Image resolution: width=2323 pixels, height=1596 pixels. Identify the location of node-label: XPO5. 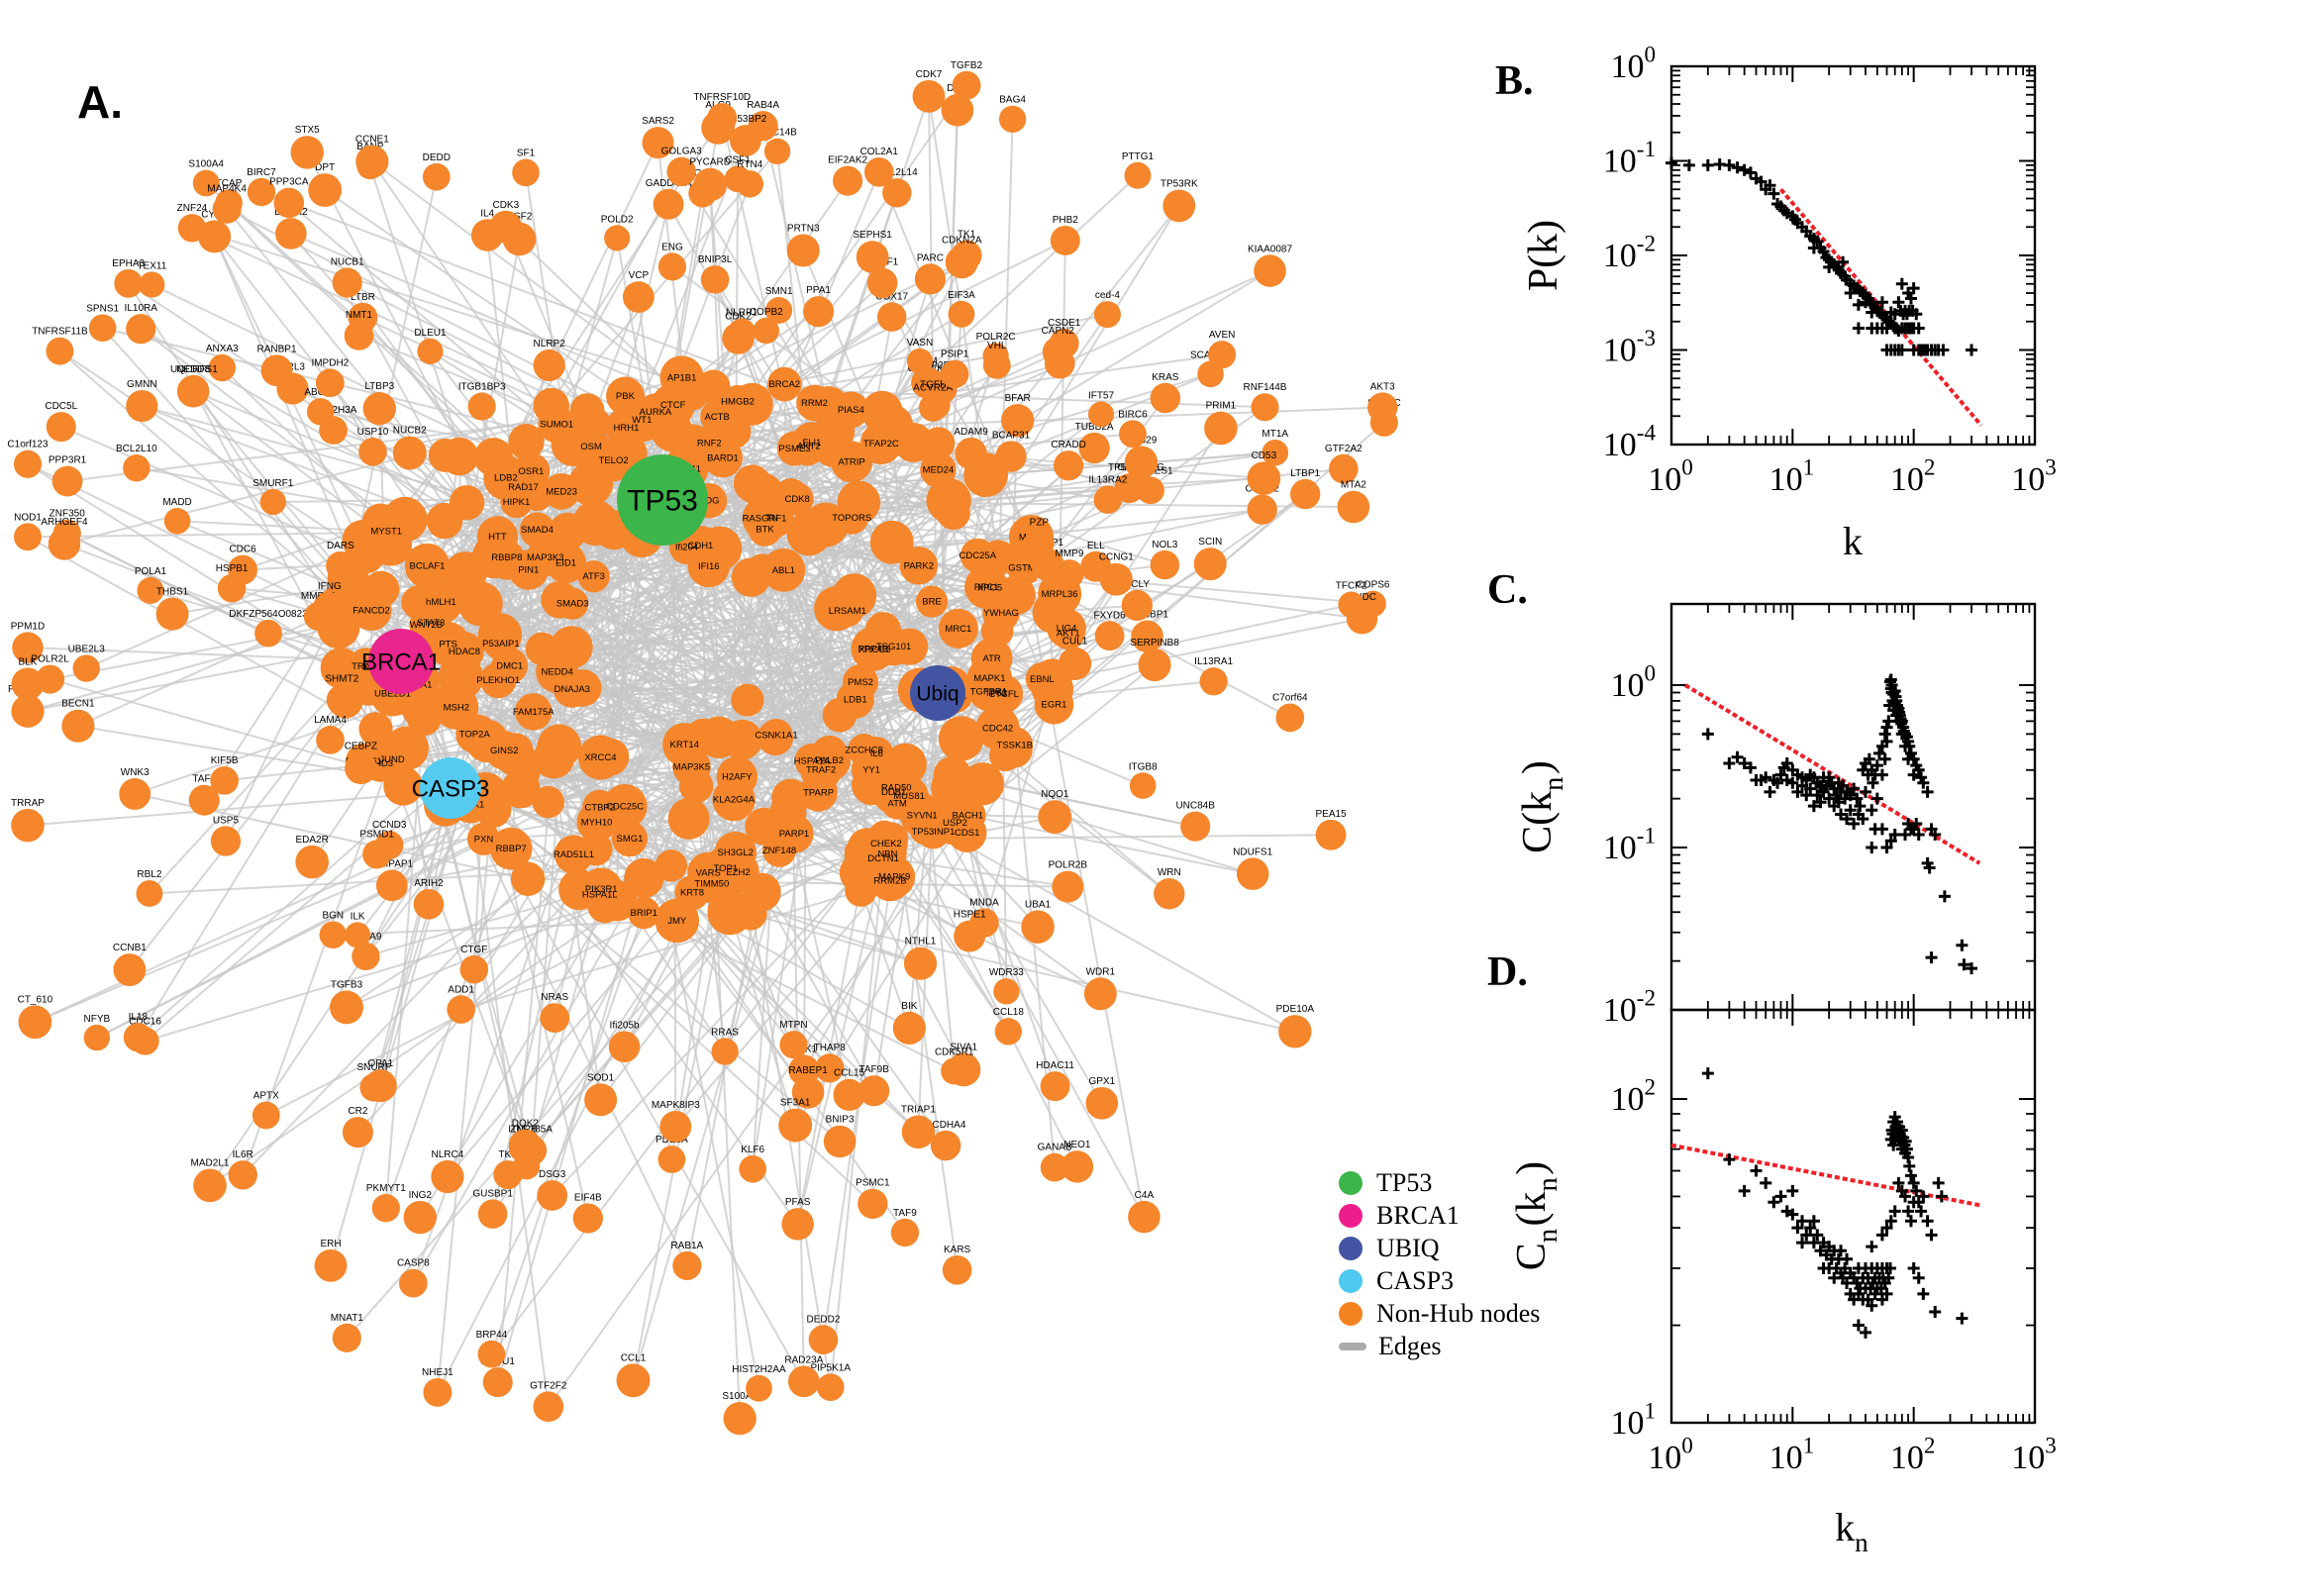
(990, 588).